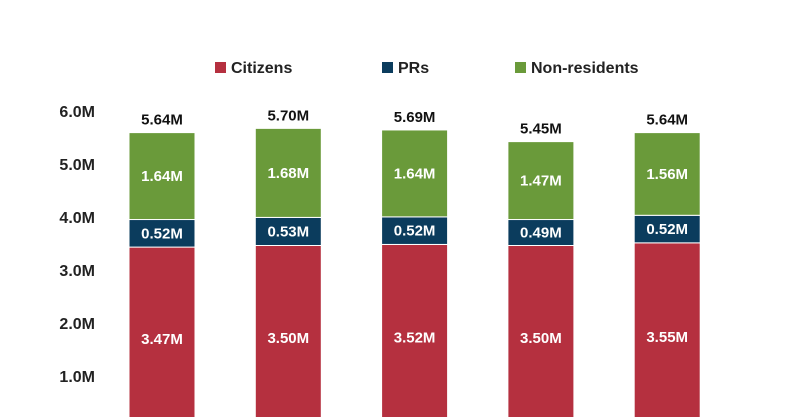 This screenshot has height=417, width=800. What do you see at coordinates (77, 271) in the screenshot?
I see `y-tick-label: 3.0M` at bounding box center [77, 271].